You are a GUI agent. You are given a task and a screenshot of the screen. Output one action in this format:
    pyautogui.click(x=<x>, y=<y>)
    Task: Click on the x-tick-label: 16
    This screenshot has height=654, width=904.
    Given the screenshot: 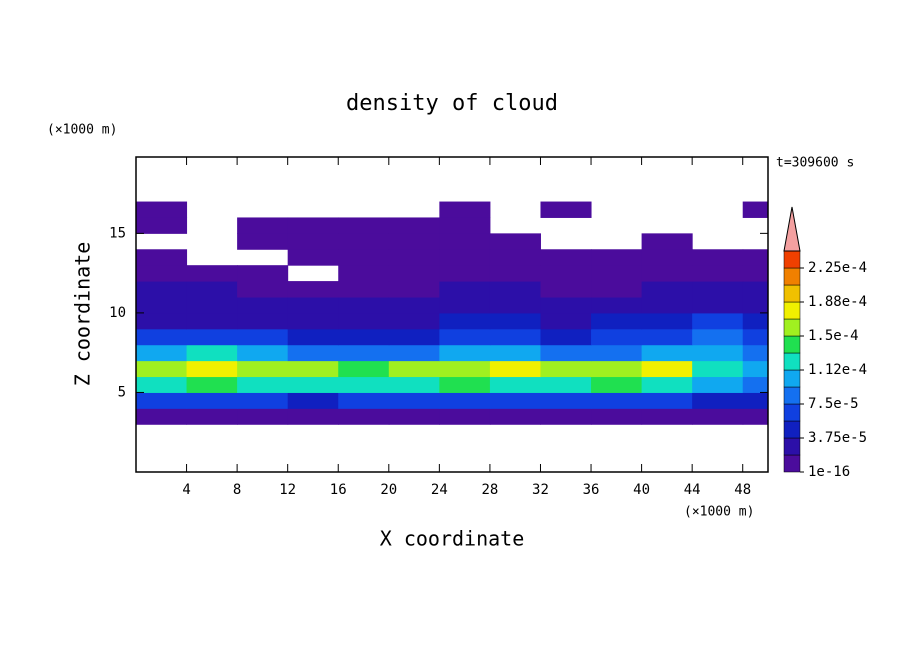 What is the action you would take?
    pyautogui.click(x=338, y=490)
    